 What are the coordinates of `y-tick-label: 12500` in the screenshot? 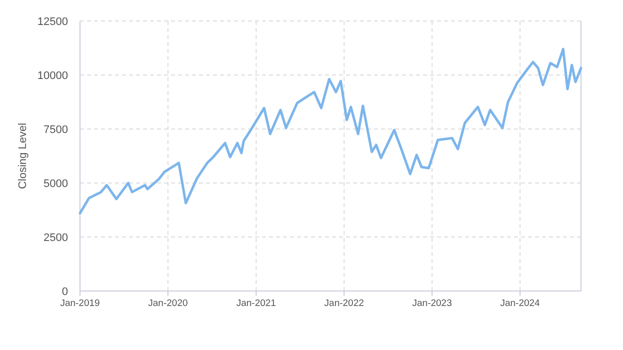 It's located at (52, 22).